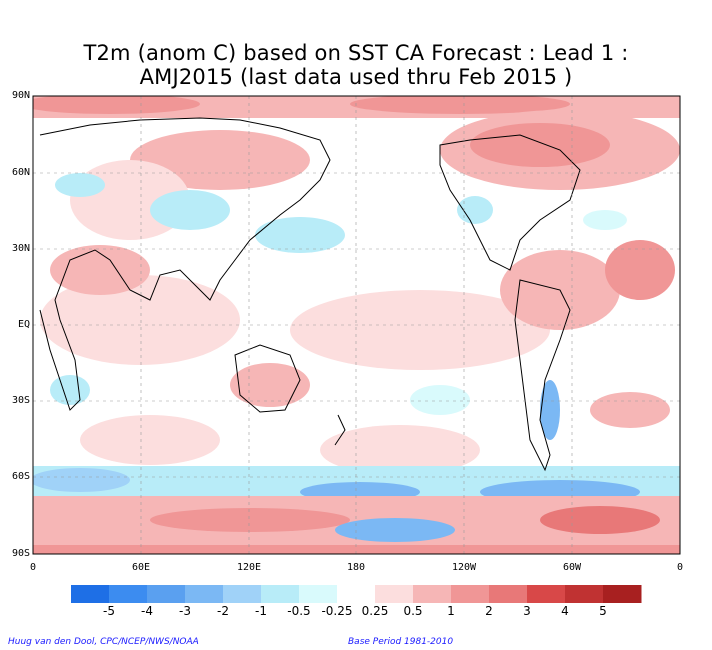 The width and height of the screenshot is (712, 650). What do you see at coordinates (464, 567) in the screenshot?
I see `x-tick-120w: 120W` at bounding box center [464, 567].